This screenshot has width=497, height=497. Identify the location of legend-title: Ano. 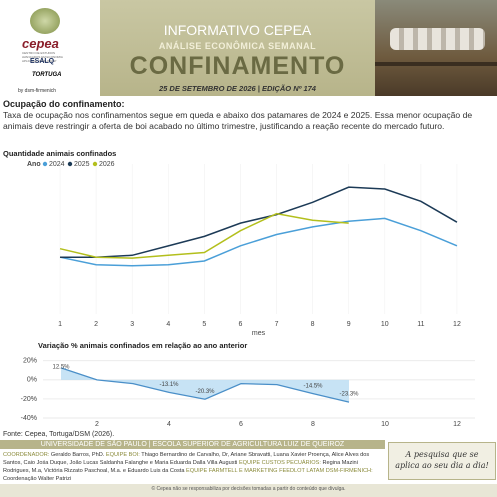
(34, 164).